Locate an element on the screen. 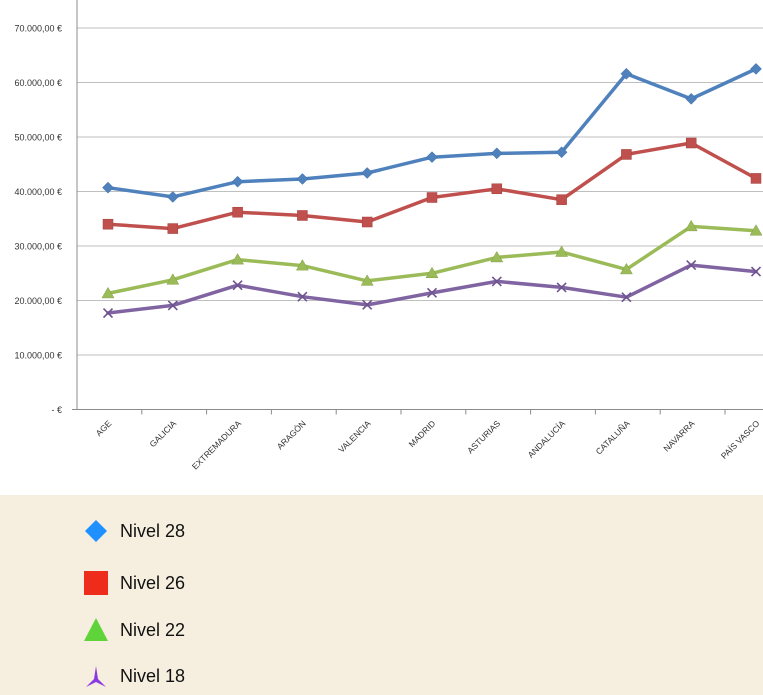 This screenshot has width=763, height=695. x-tick-label: NAVARRA is located at coordinates (678, 435).